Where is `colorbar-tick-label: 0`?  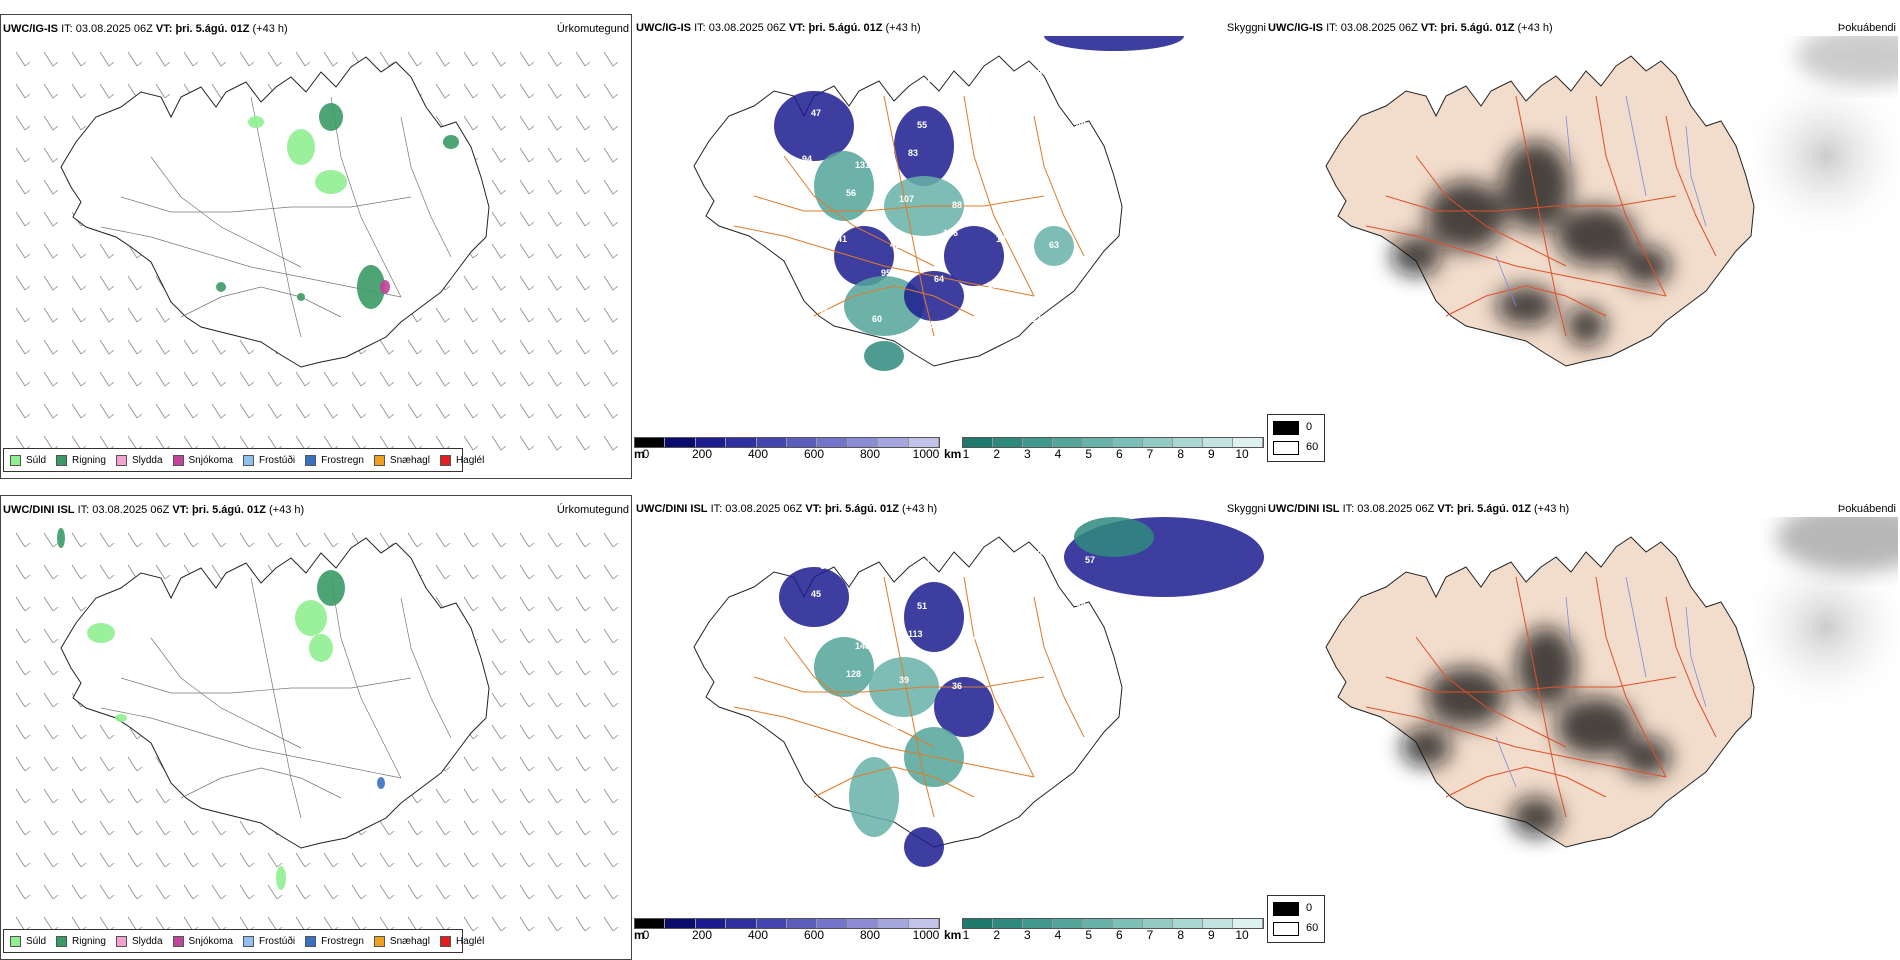
colorbar-tick-label: 0 is located at coordinates (646, 454).